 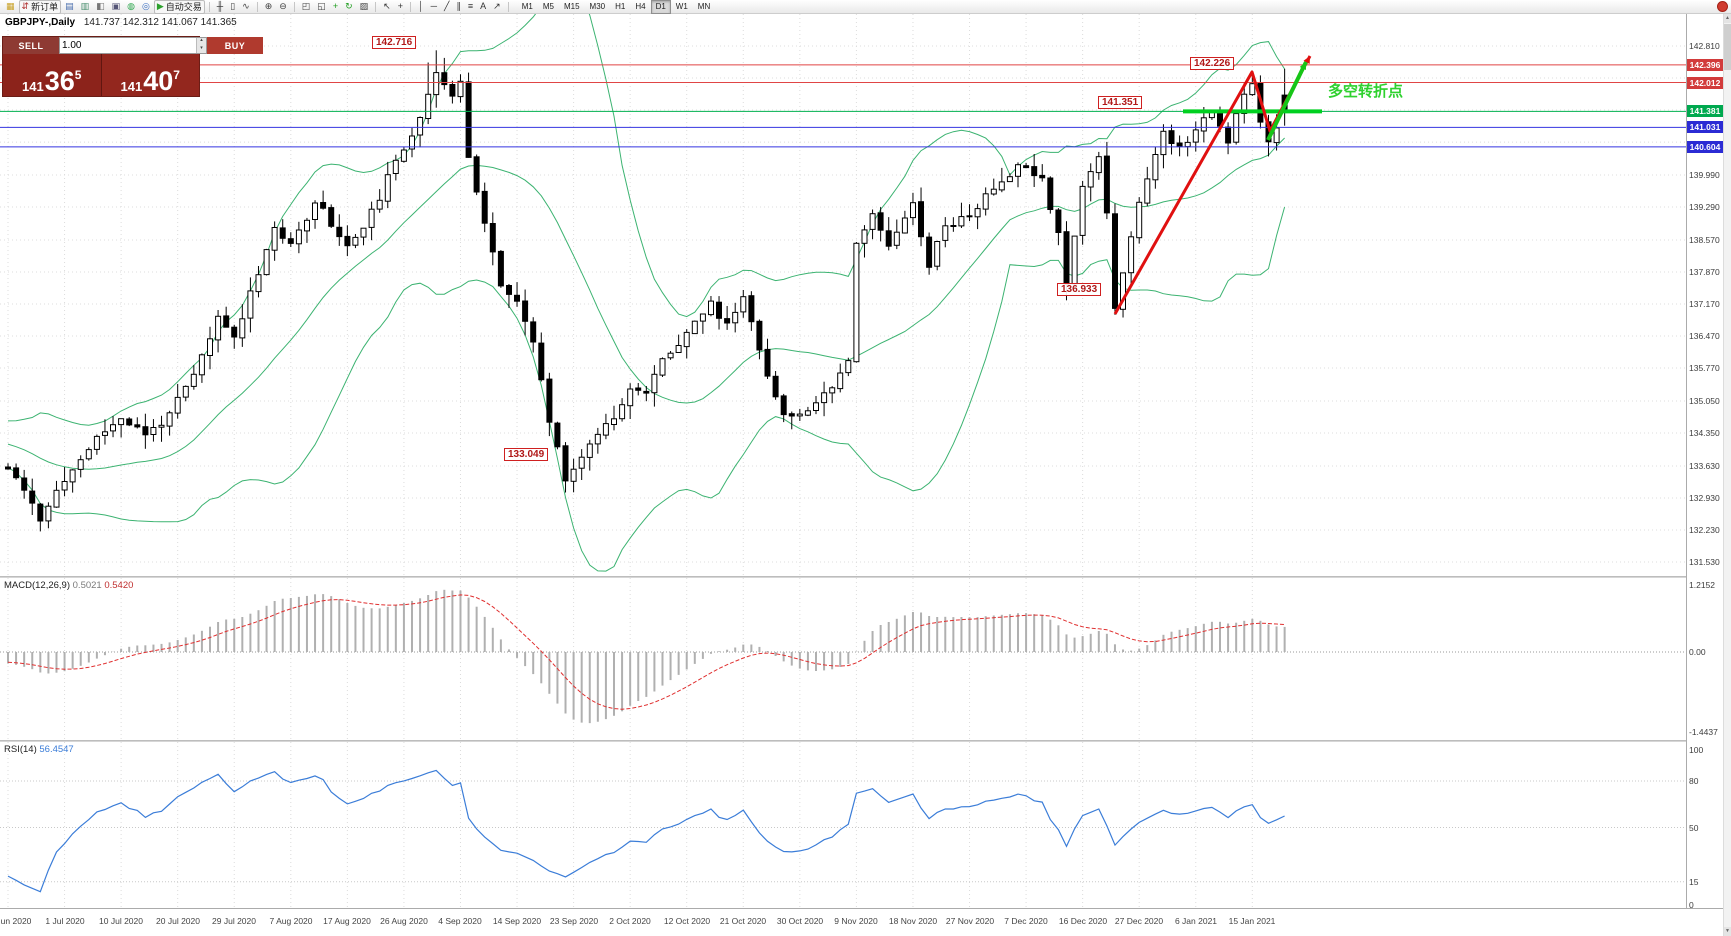 I want to click on price-axis-label: 137.170, so click(x=1704, y=304).